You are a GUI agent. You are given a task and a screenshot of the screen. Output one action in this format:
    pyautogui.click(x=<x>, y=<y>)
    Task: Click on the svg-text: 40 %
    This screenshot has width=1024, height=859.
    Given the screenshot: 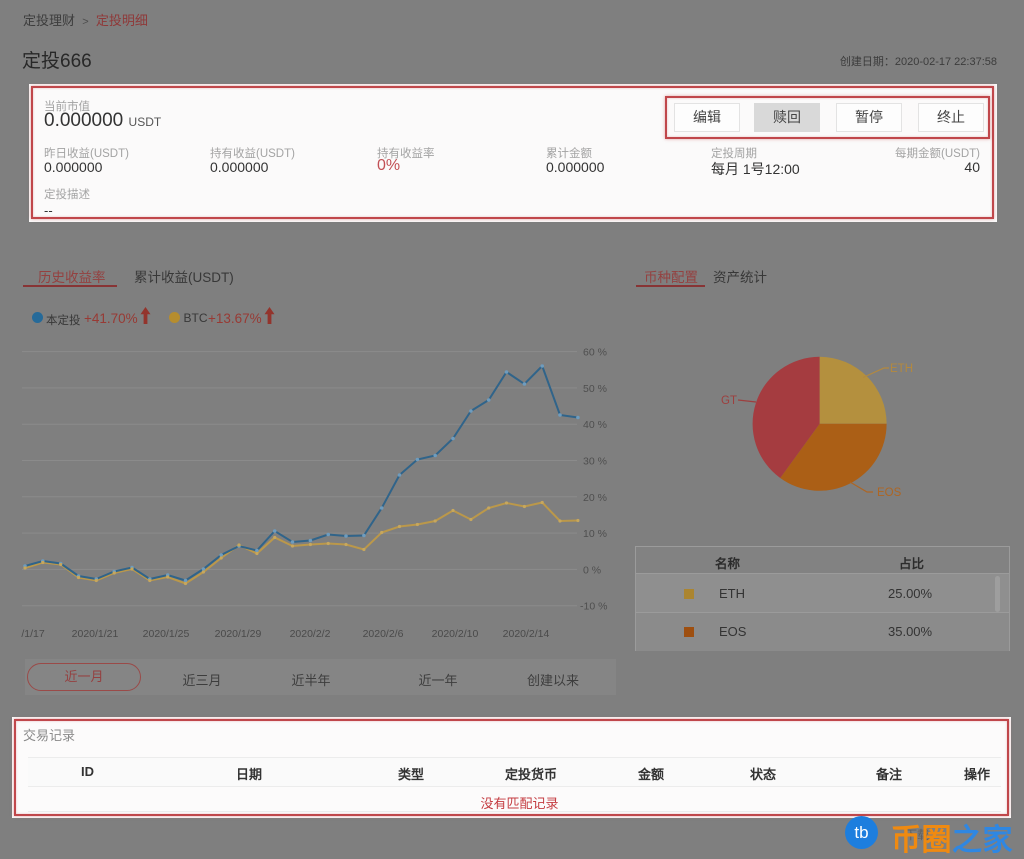 What is the action you would take?
    pyautogui.click(x=595, y=425)
    